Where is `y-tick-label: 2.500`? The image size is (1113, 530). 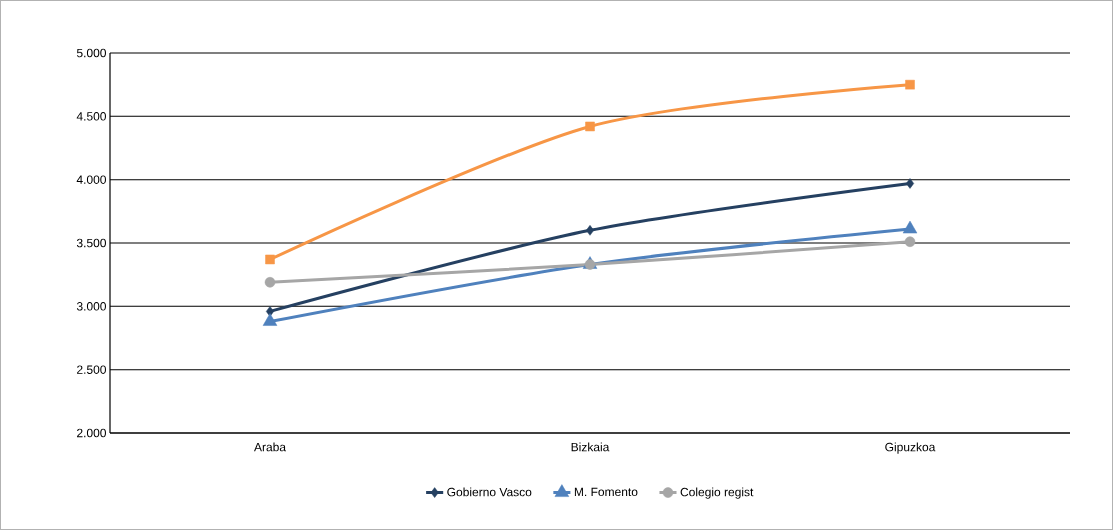 y-tick-label: 2.500 is located at coordinates (91, 369).